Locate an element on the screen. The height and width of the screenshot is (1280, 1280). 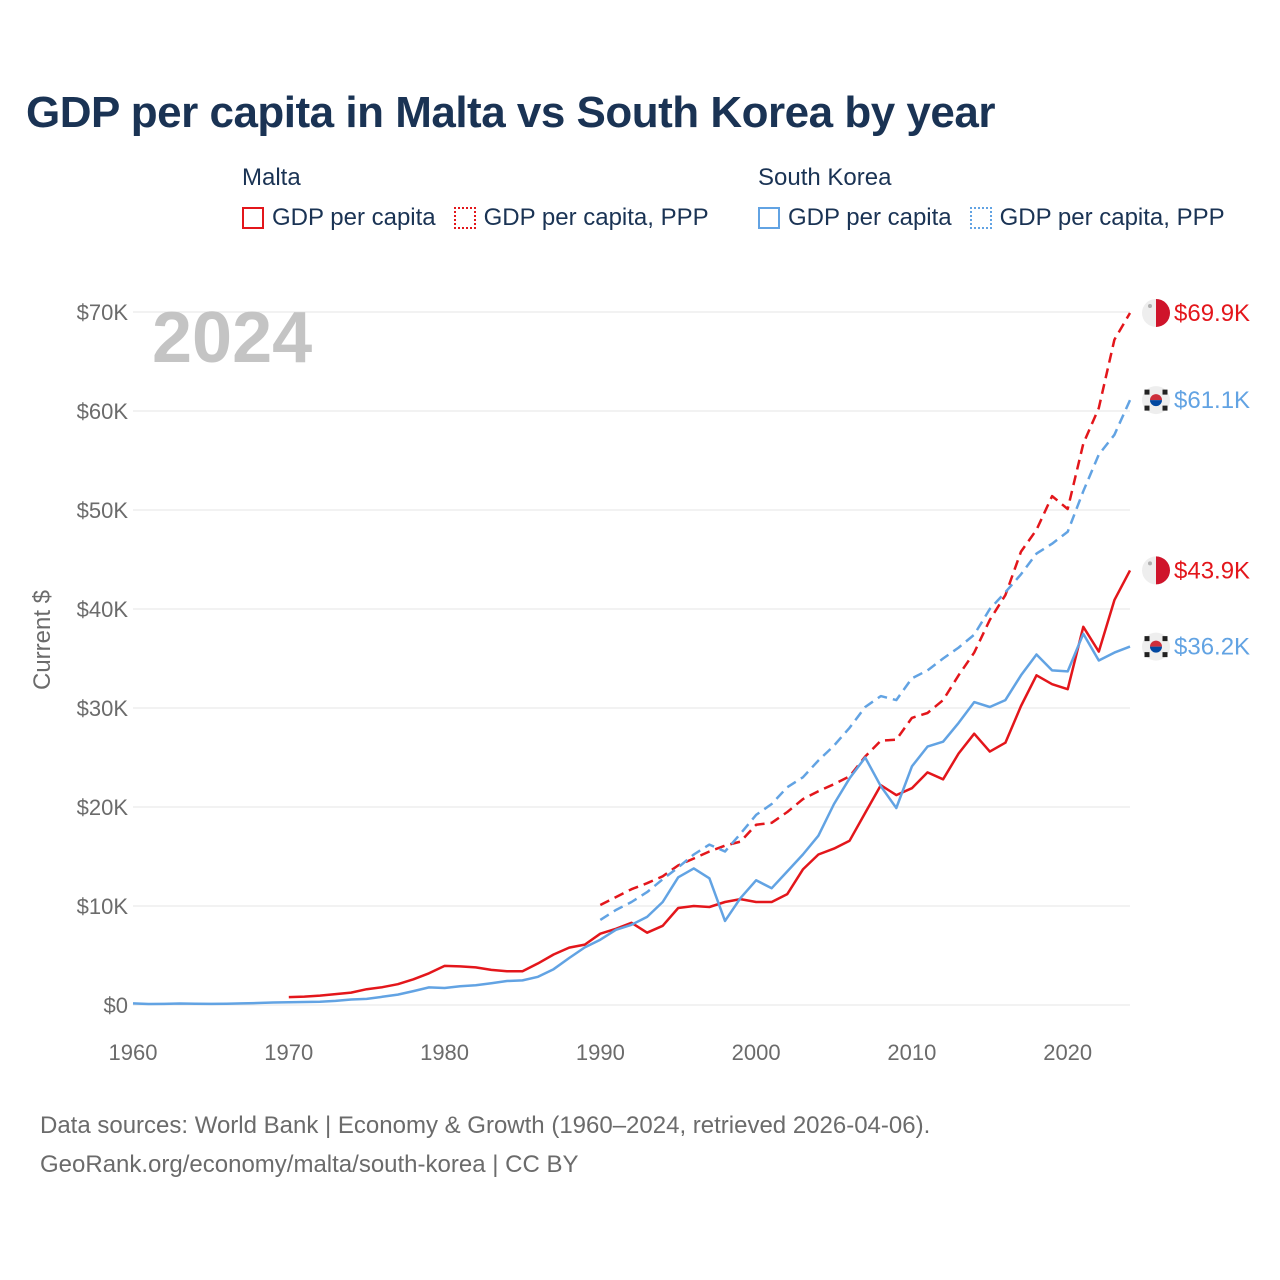
x-tick-label: 2010 is located at coordinates (911, 1052).